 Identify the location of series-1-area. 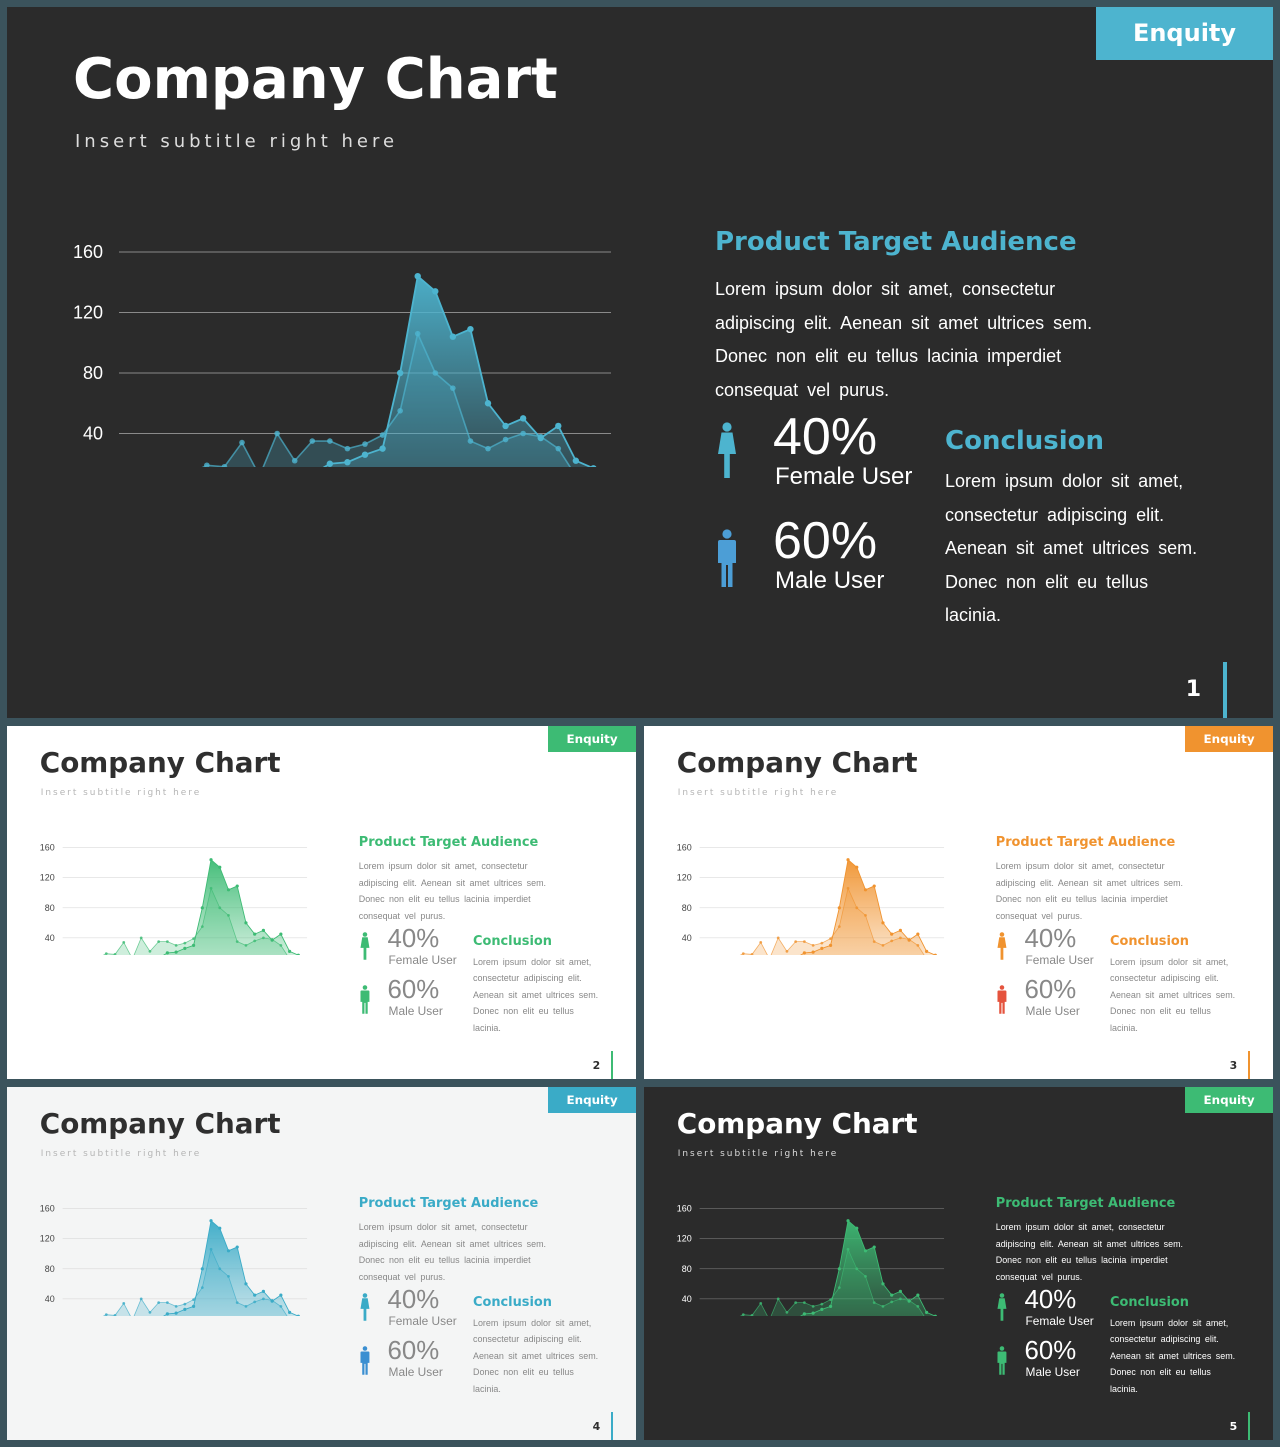
(832, 1282).